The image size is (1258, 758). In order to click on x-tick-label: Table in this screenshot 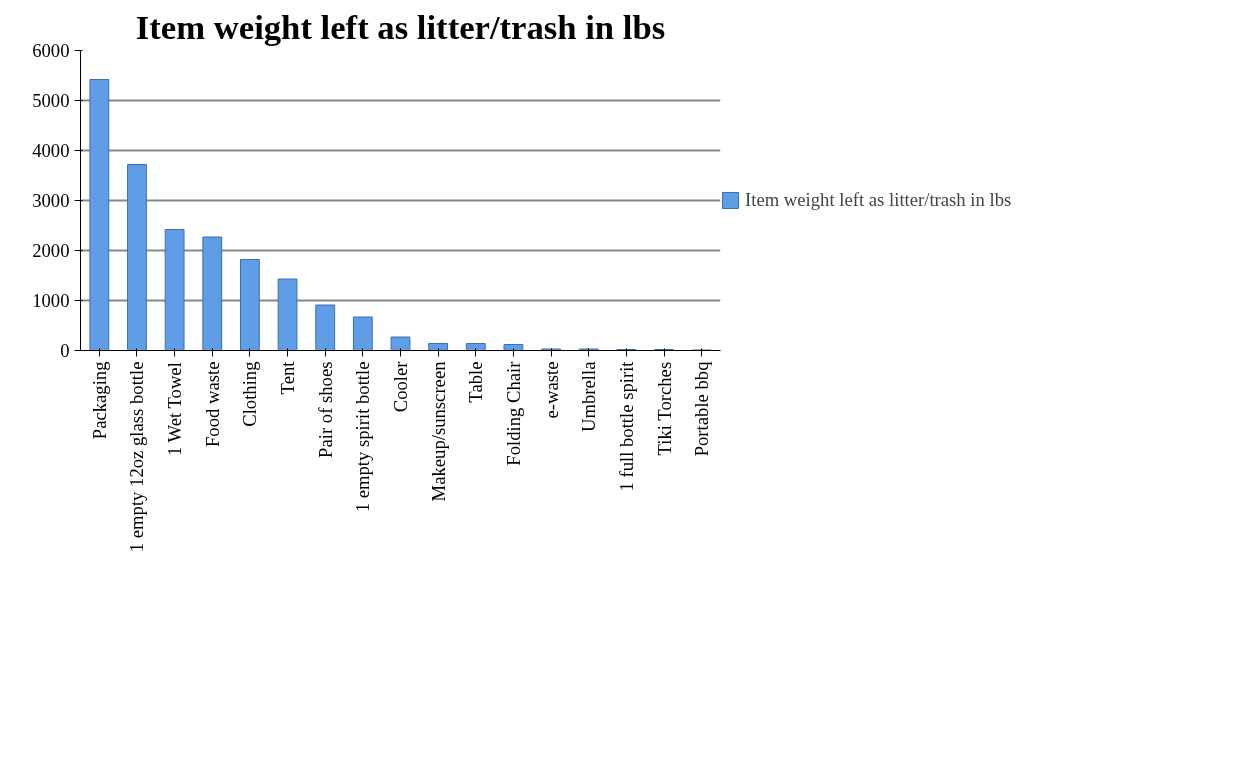, I will do `click(476, 382)`.